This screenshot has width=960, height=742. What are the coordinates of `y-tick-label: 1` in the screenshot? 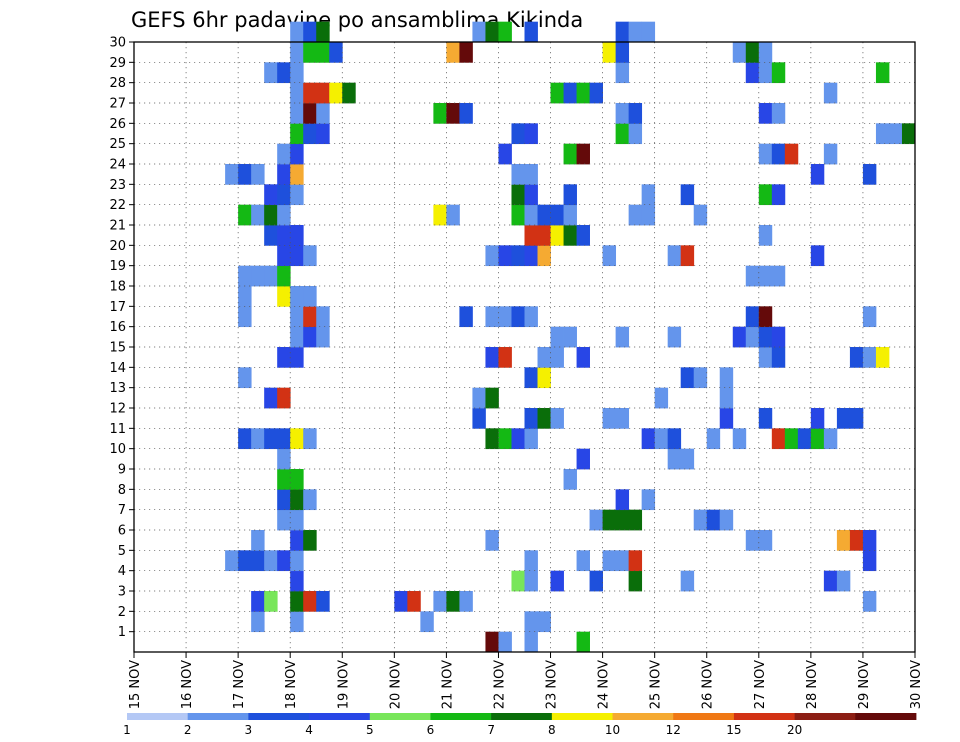 It's located at (122, 632).